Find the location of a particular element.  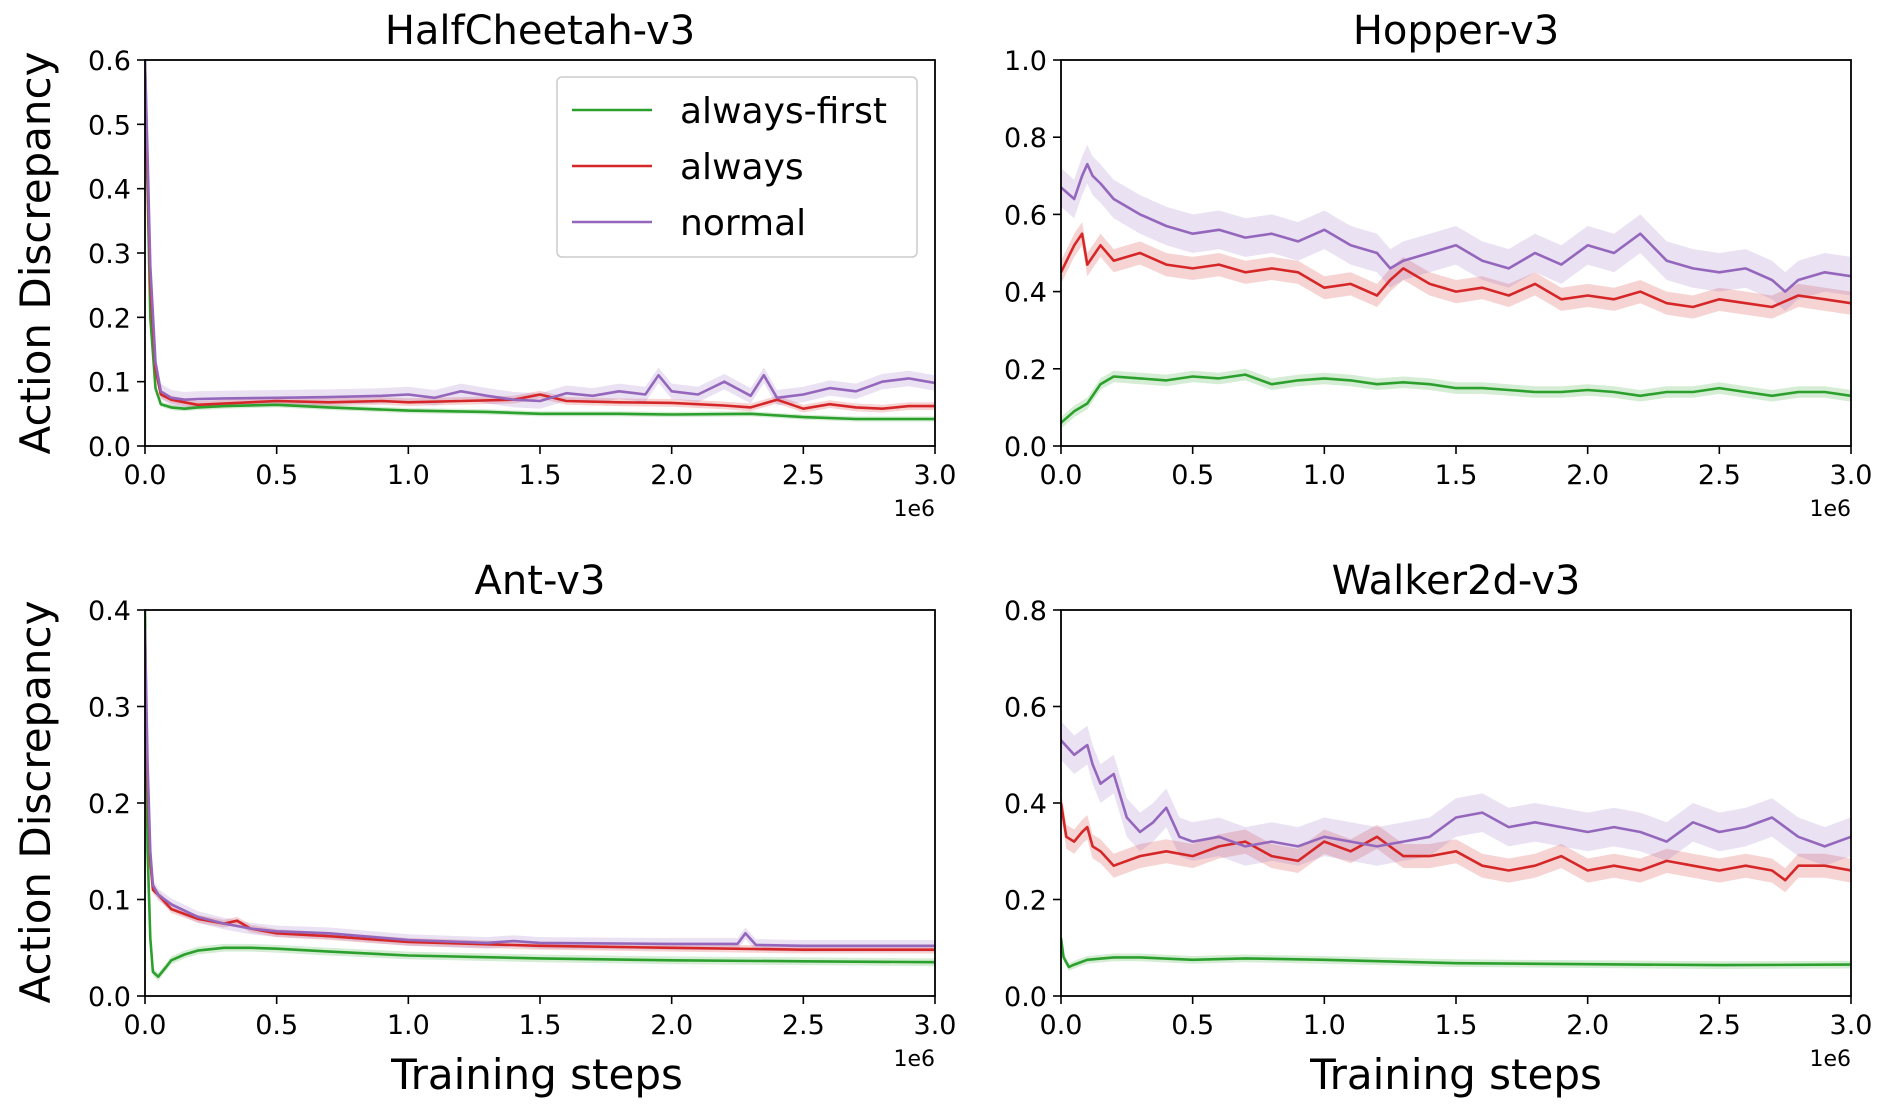

series-band-always is located at coordinates (1456, 270).